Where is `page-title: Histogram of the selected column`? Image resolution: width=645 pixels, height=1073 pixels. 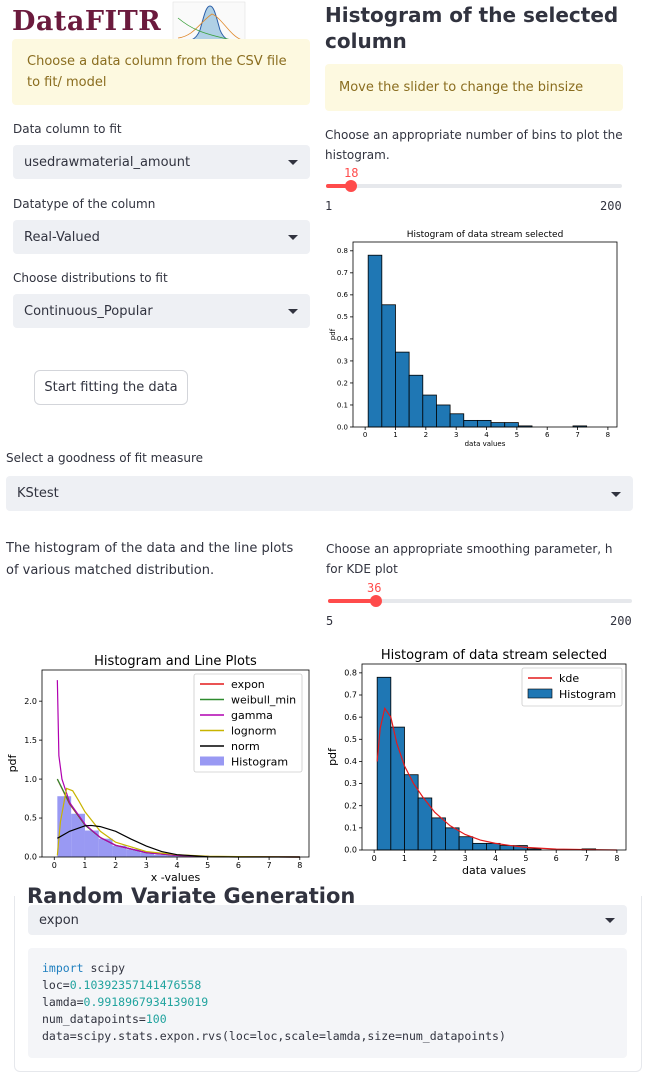 page-title: Histogram of the selected column is located at coordinates (472, 28).